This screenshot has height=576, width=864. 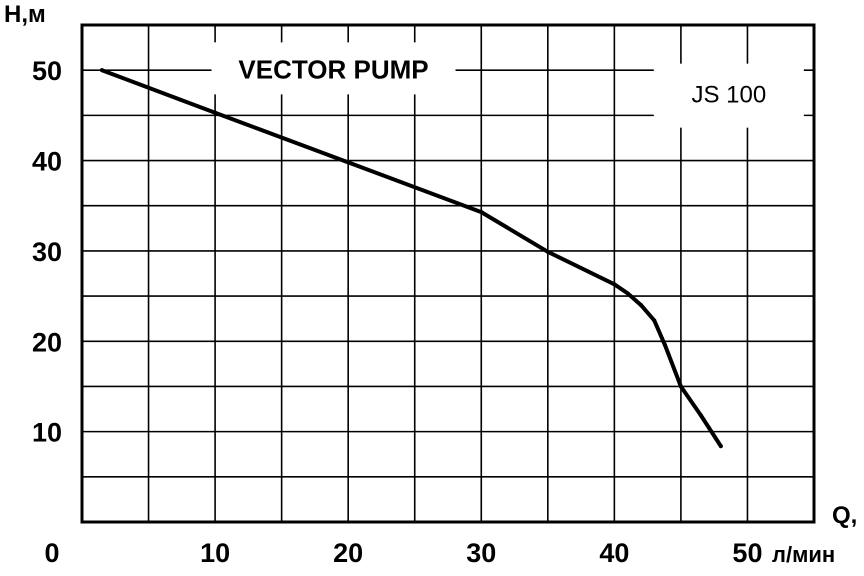 What do you see at coordinates (215, 553) in the screenshot?
I see `x-tick-label: 10` at bounding box center [215, 553].